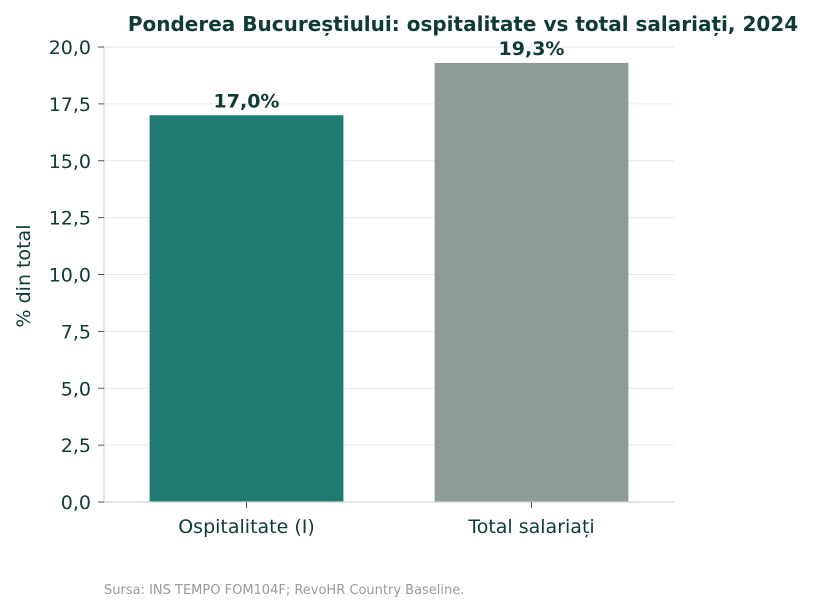 This screenshot has width=838, height=612. What do you see at coordinates (70, 276) in the screenshot?
I see `y-tick-label: 10,0` at bounding box center [70, 276].